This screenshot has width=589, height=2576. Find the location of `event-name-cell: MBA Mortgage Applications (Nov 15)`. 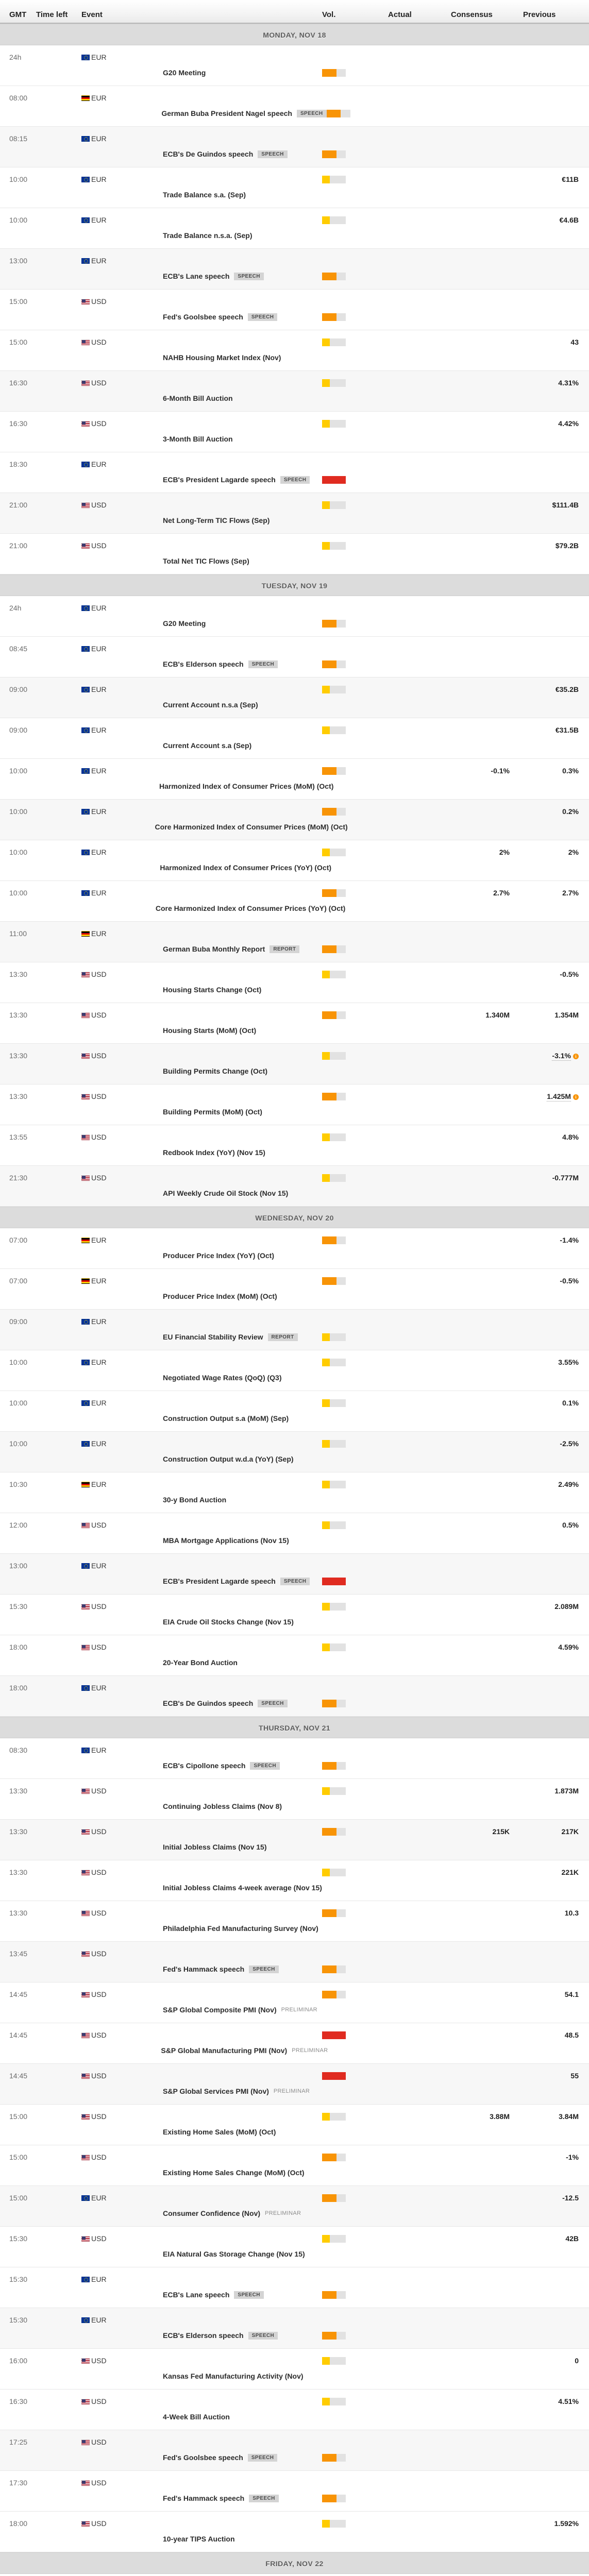

event-name-cell: MBA Mortgage Applications (Nov 15) is located at coordinates (201, 1540).